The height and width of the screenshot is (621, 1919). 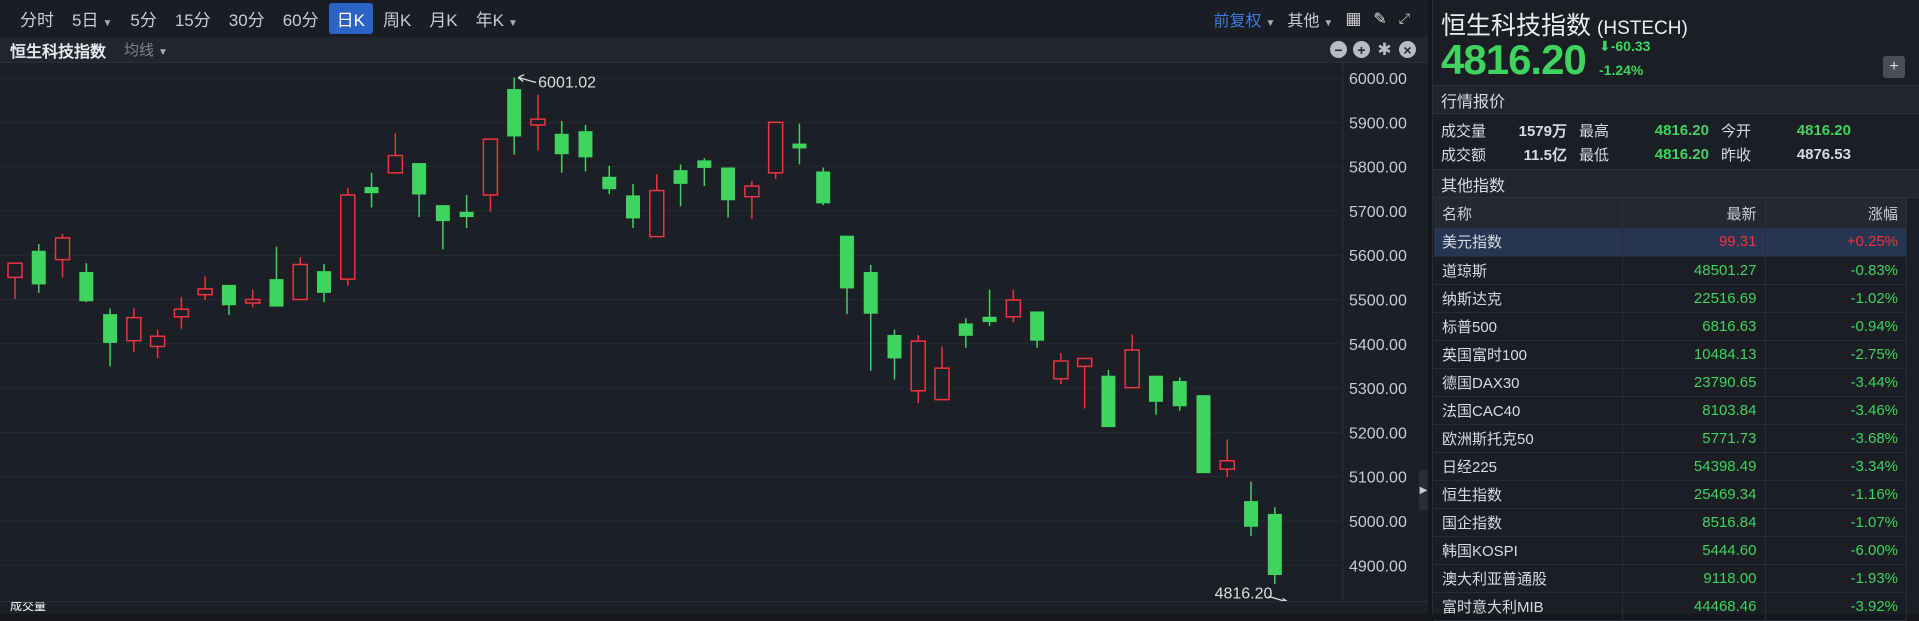 What do you see at coordinates (37, 20) in the screenshot?
I see `tab-fenshi: 分时` at bounding box center [37, 20].